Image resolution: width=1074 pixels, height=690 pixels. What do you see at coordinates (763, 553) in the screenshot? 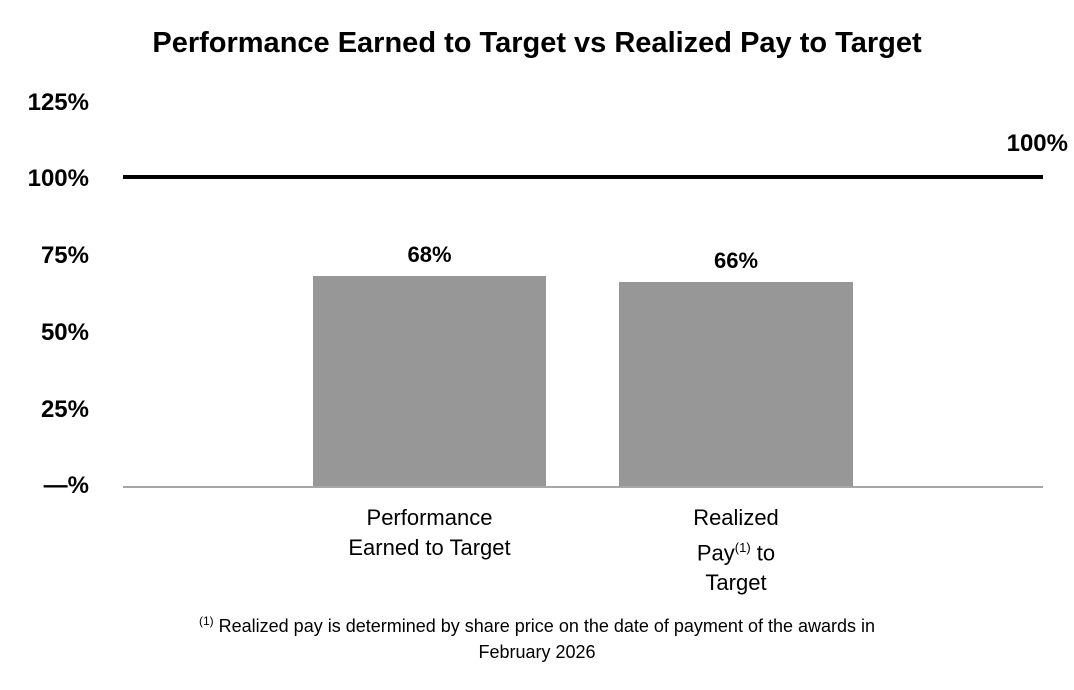
I see `category-label-text: to` at bounding box center [763, 553].